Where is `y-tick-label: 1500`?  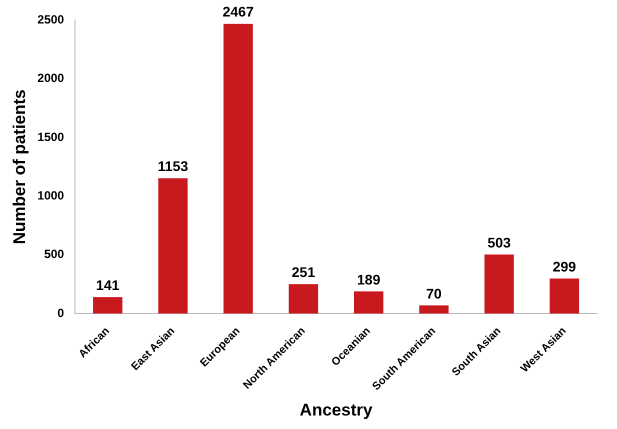
y-tick-label: 1500 is located at coordinates (50, 137).